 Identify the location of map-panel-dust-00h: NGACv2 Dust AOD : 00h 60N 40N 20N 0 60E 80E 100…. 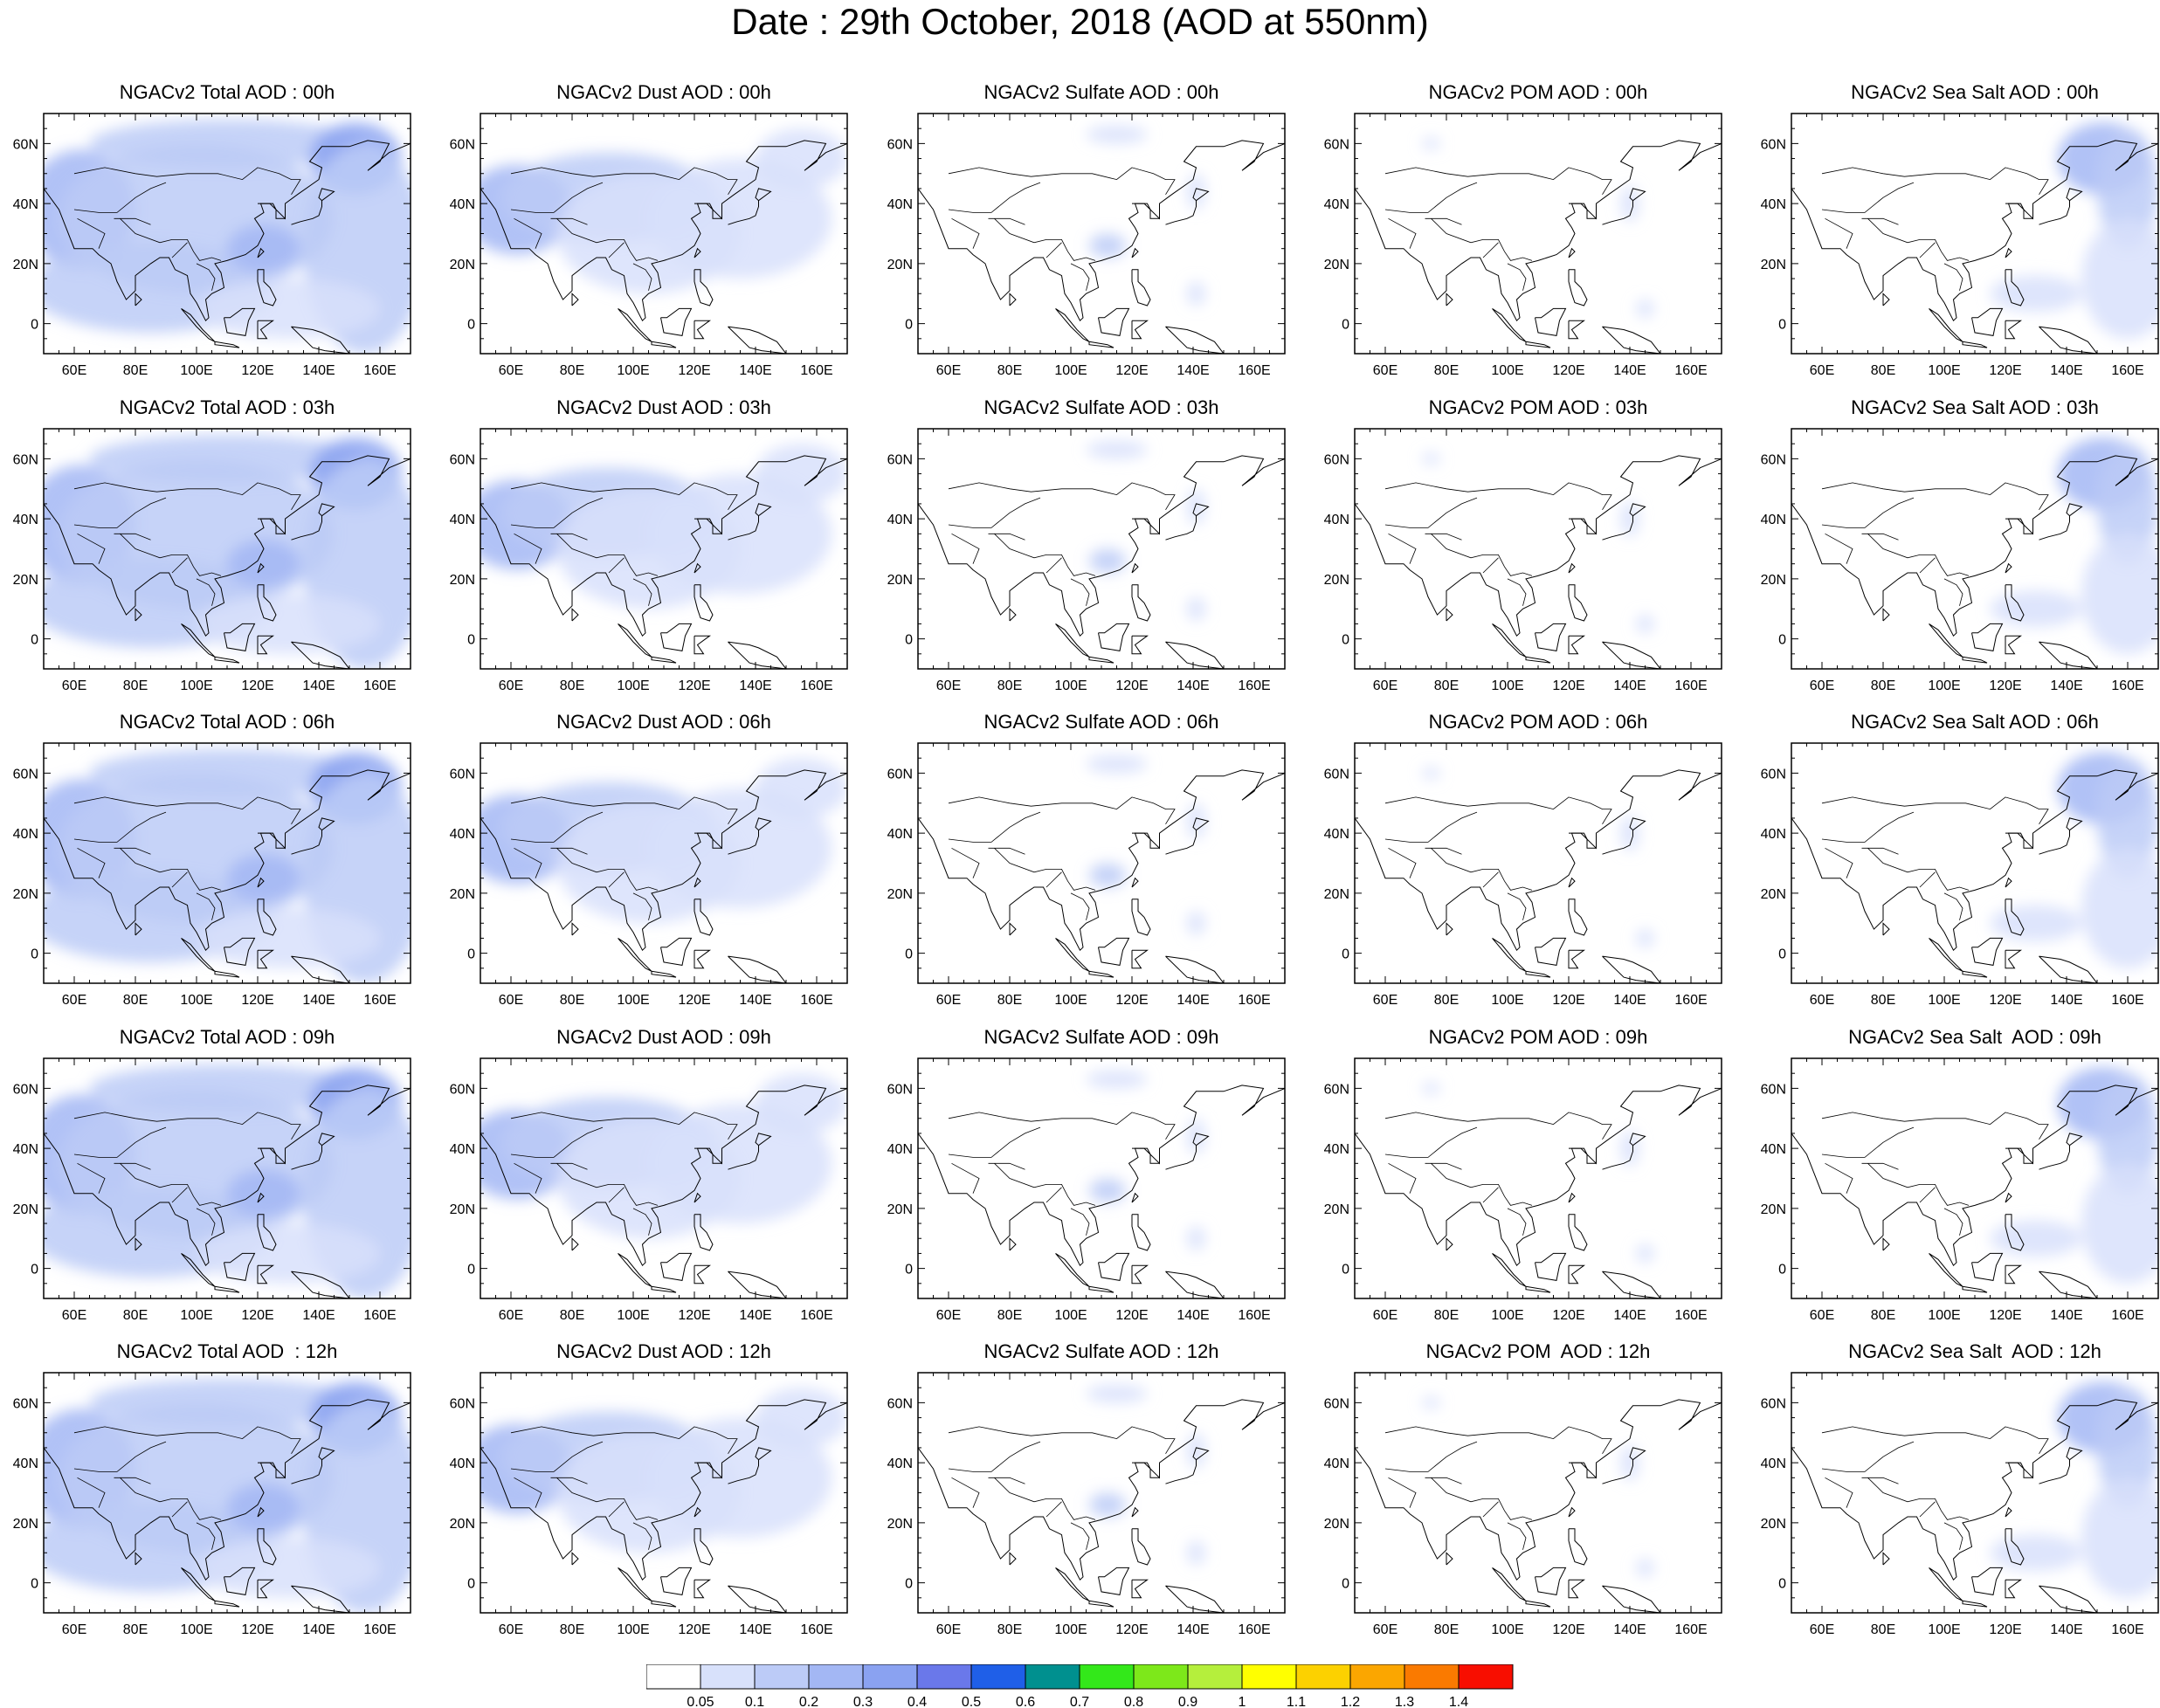
(655, 237).